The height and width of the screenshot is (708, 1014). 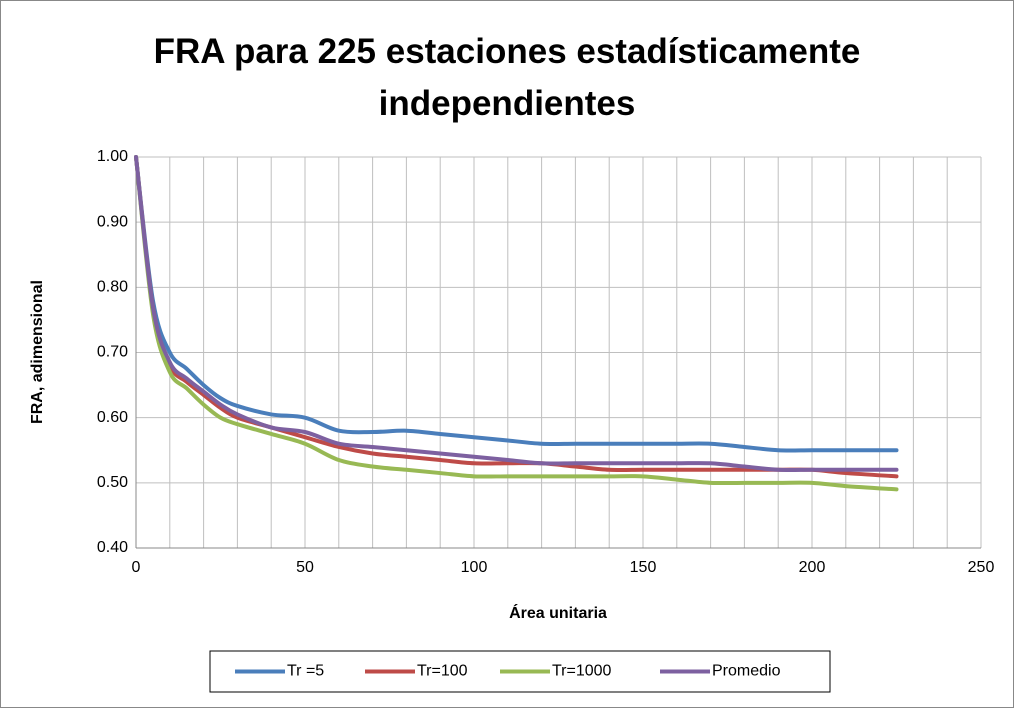 I want to click on legend-label: Tr=1000, so click(x=582, y=671).